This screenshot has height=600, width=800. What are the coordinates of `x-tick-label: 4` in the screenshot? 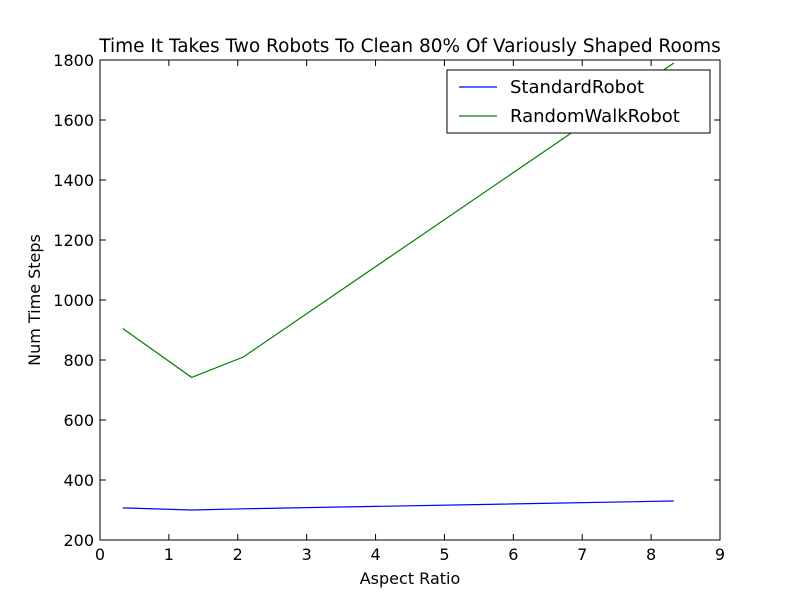 It's located at (375, 554).